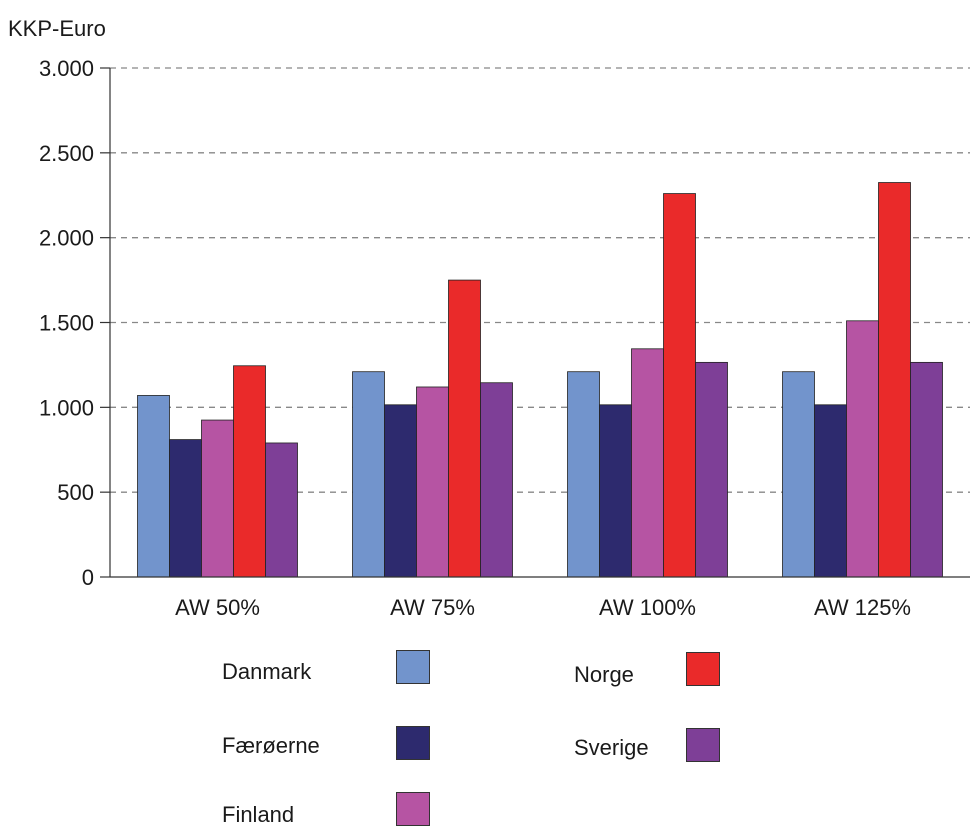 Image resolution: width=976 pixels, height=828 pixels. I want to click on legend-swatch-danmark, so click(413, 667).